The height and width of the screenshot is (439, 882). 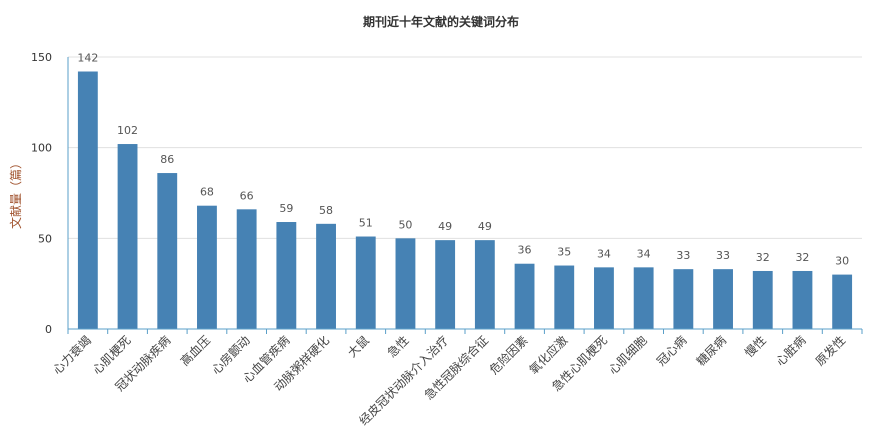 What do you see at coordinates (195, 351) in the screenshot?
I see `x-tick-label: 高血压` at bounding box center [195, 351].